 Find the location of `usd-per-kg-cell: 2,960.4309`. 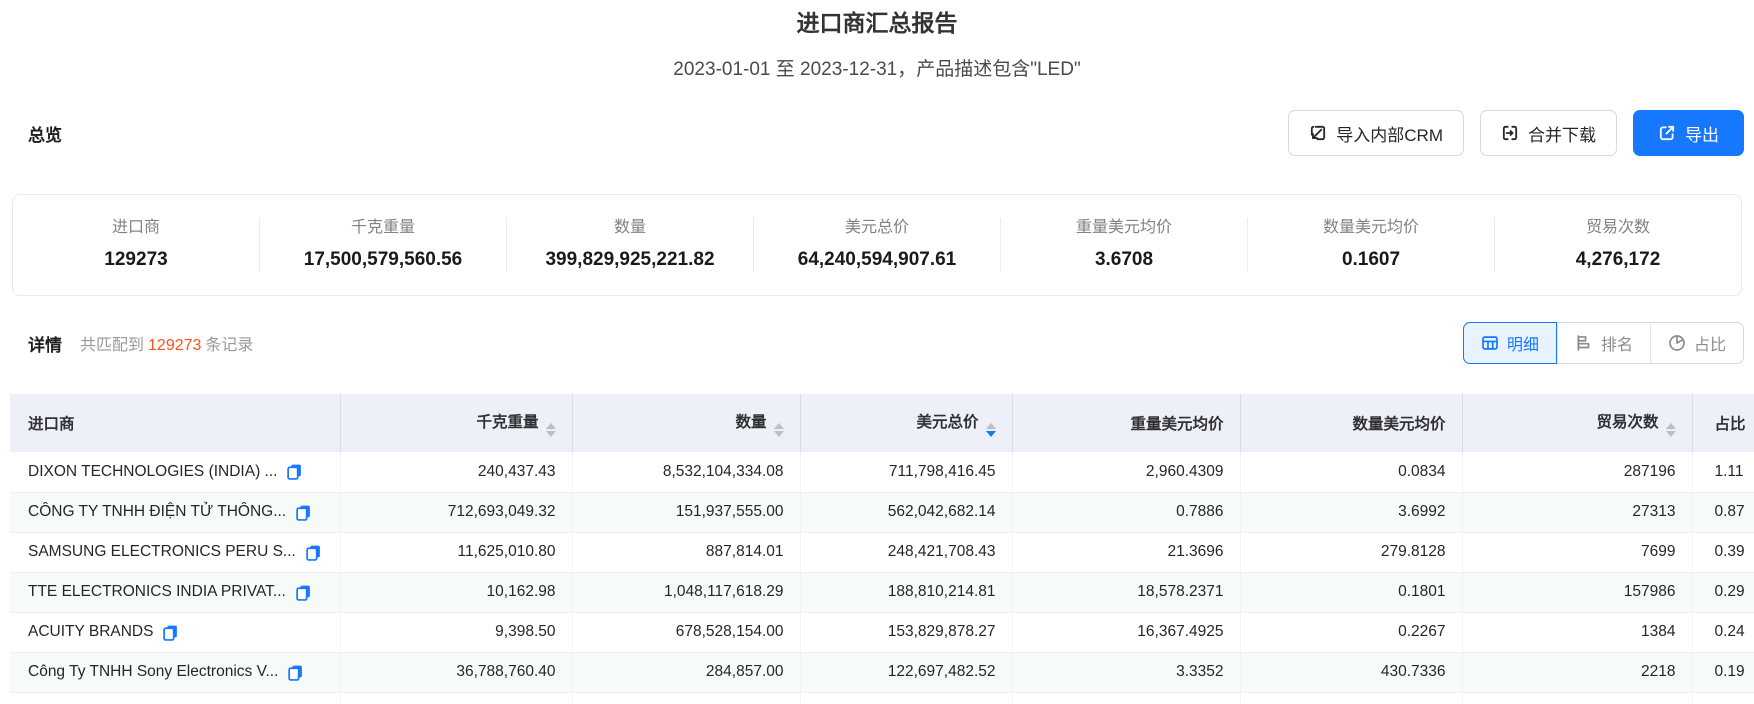

usd-per-kg-cell: 2,960.4309 is located at coordinates (1126, 472).